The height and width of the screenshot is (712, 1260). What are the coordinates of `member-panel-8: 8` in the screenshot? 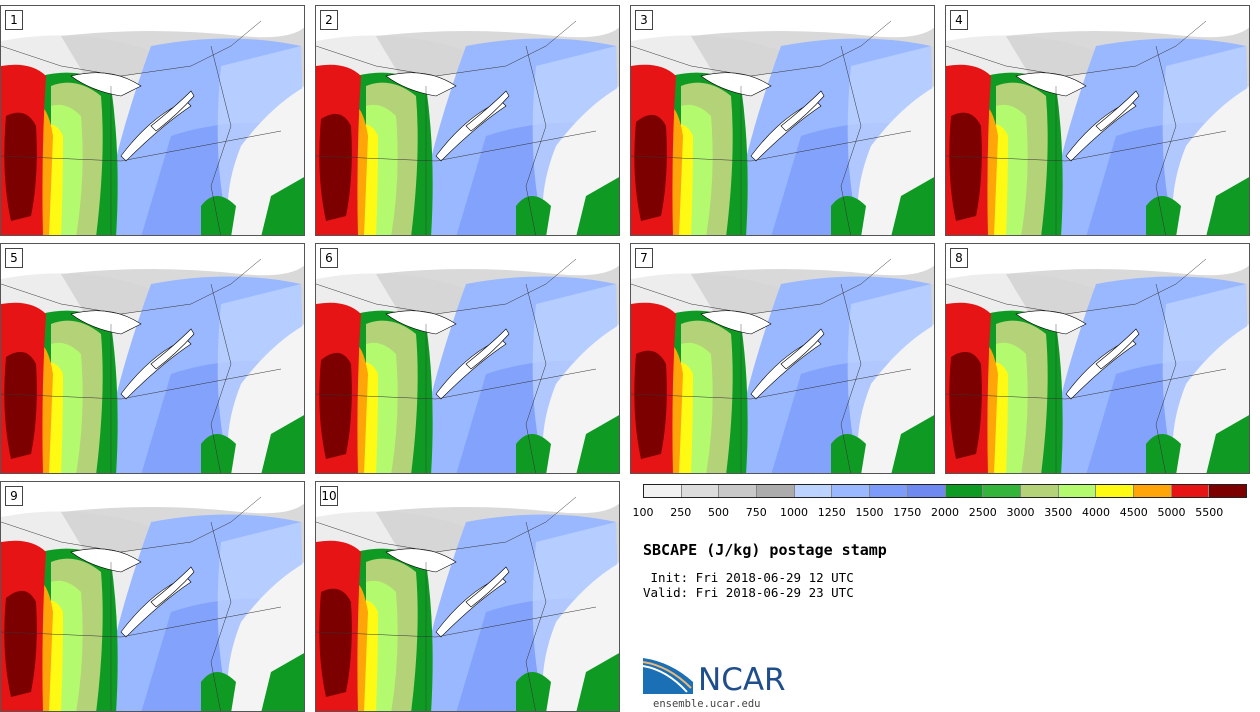 It's located at (1097, 358).